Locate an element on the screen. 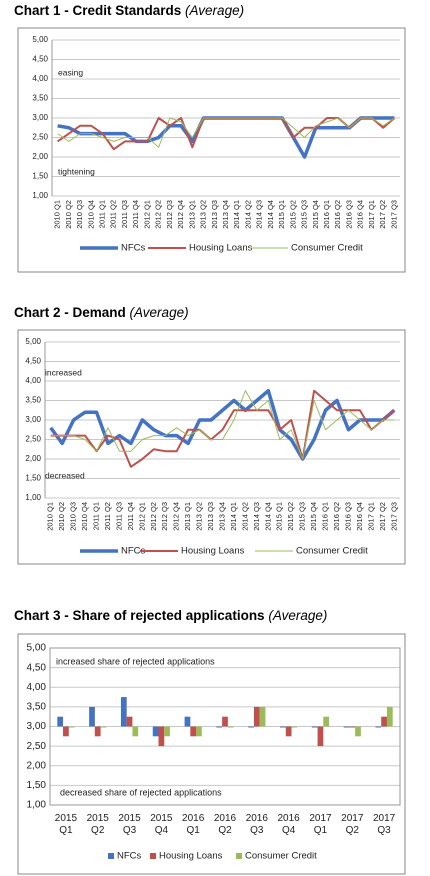  x-tick-label: 2014 Q1 is located at coordinates (236, 214).